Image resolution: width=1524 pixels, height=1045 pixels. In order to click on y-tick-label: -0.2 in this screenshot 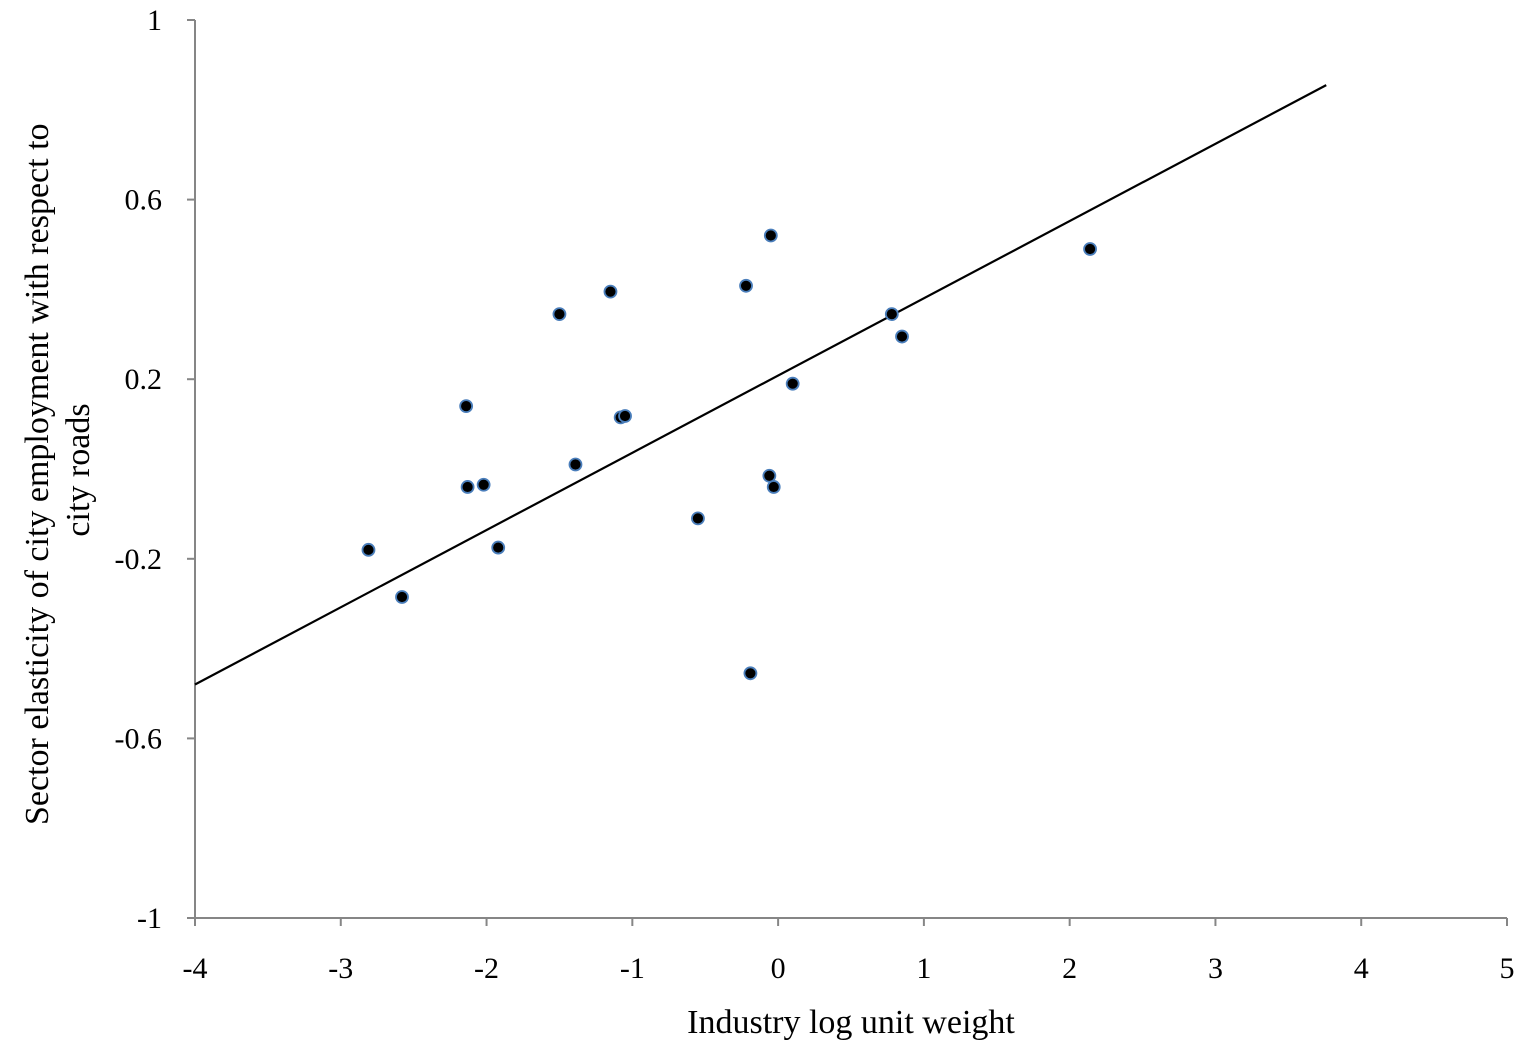, I will do `click(139, 559)`.